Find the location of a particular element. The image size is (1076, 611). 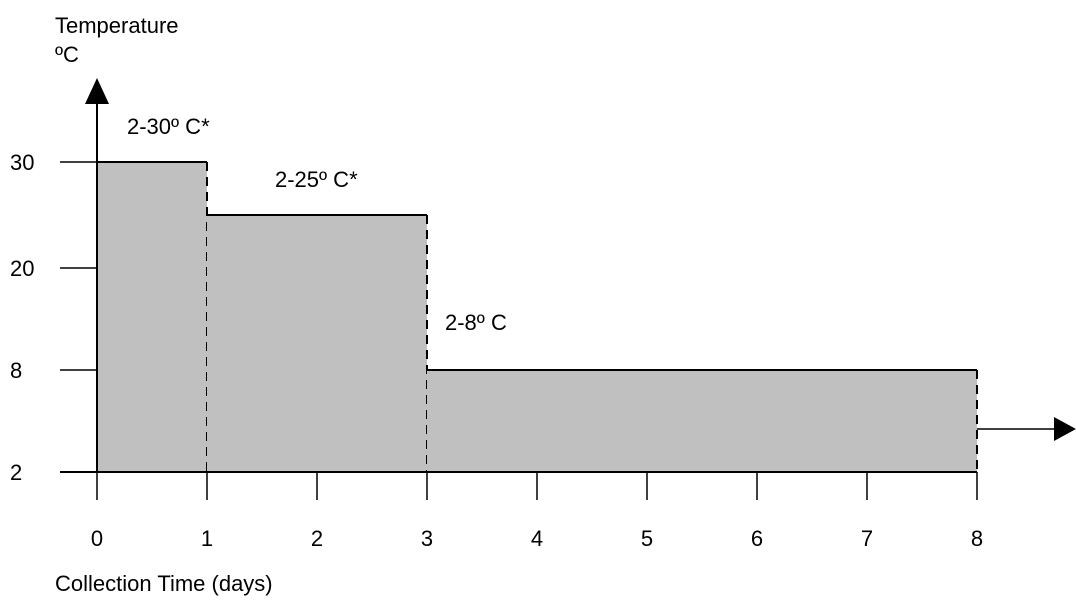

y-tick-label-1: 8 is located at coordinates (16, 370).